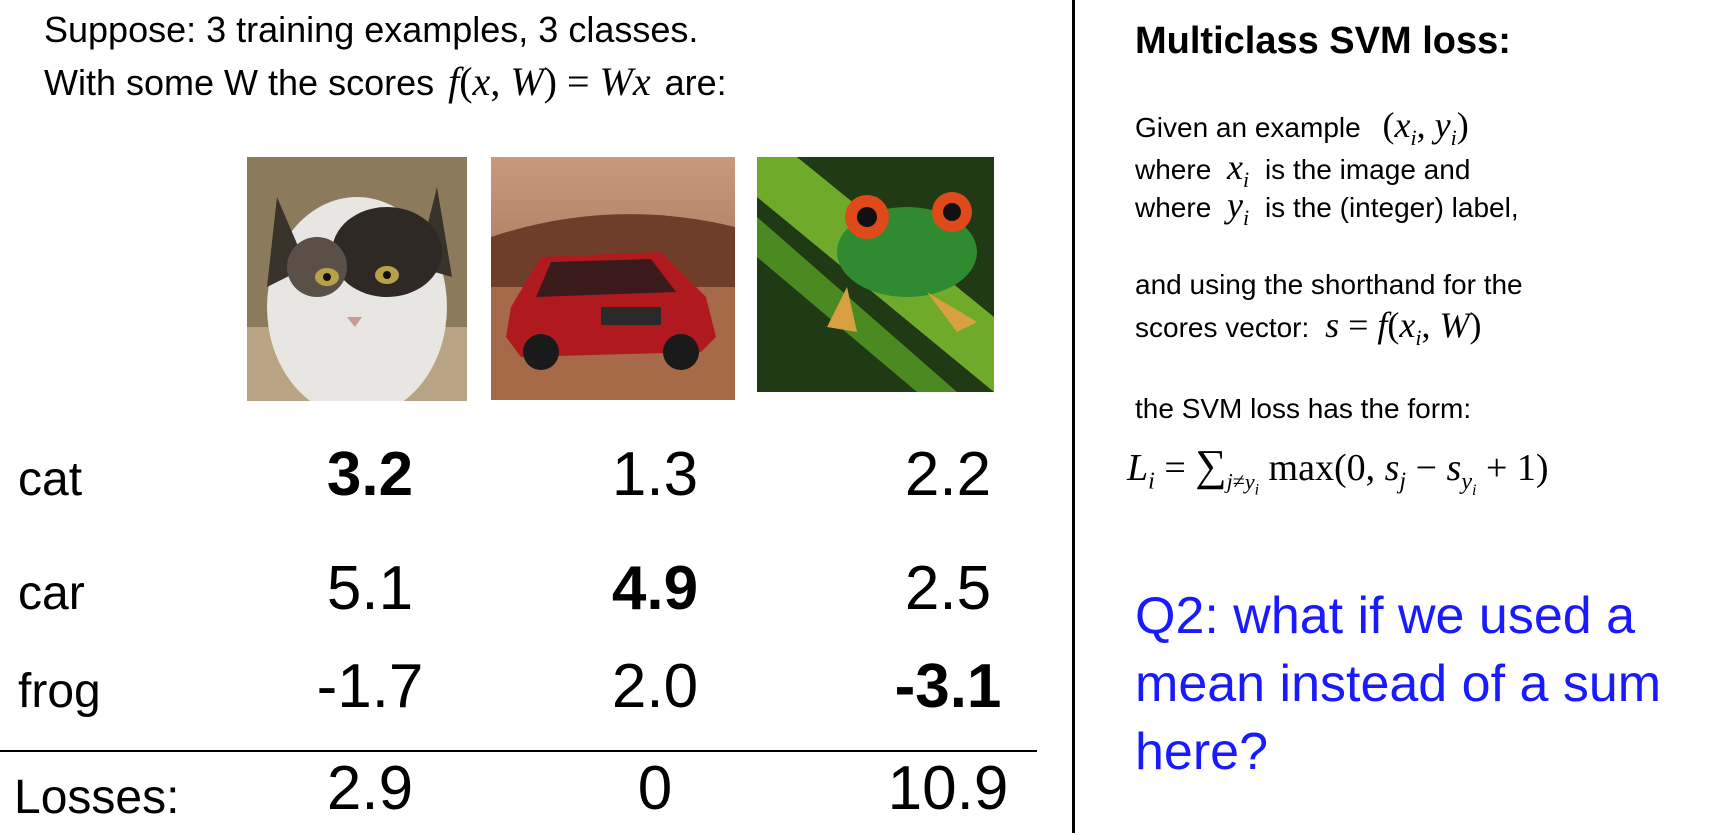 The image size is (1718, 833). Describe the element at coordinates (1425, 128) in the screenshot. I see `example-pair-formula: (xi, yi)` at that location.